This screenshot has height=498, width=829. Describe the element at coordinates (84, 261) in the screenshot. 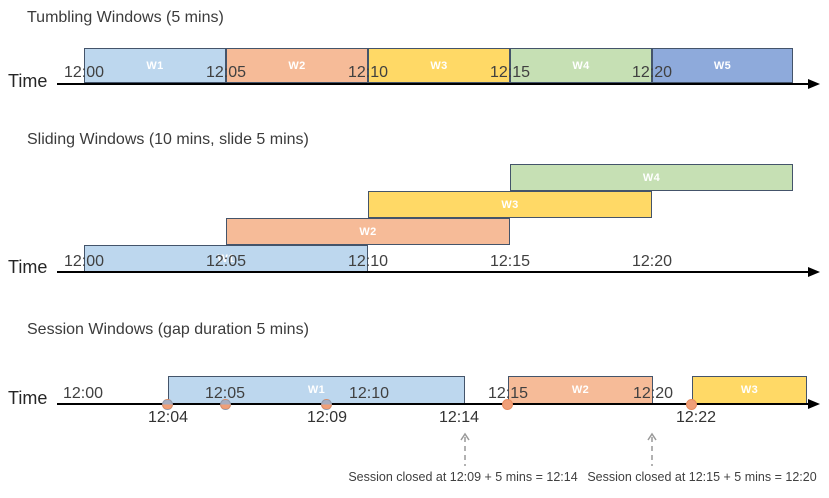

I see `sliding-tick-1200: 12:00` at that location.